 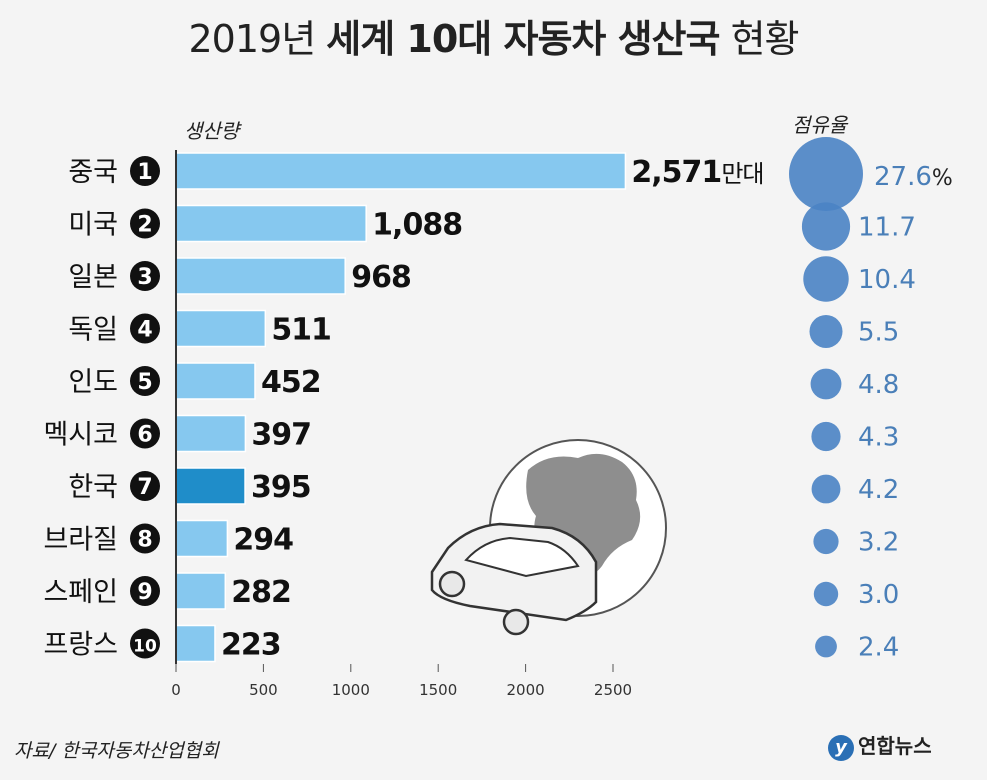 What do you see at coordinates (80, 435) in the screenshot?
I see `category-label: 멕시코` at bounding box center [80, 435].